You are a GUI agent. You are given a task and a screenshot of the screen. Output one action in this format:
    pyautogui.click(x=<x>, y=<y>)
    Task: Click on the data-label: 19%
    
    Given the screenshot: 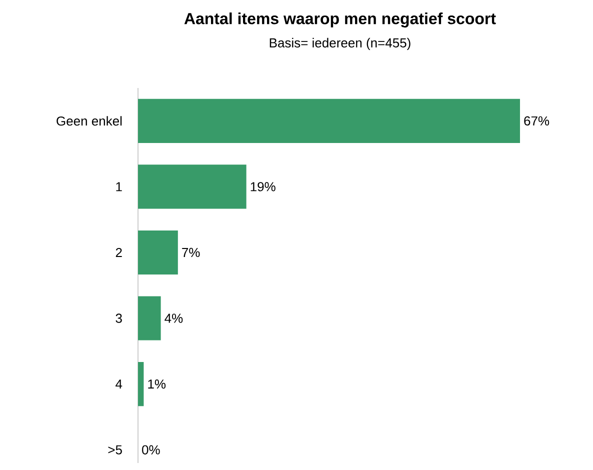 What is the action you would take?
    pyautogui.click(x=263, y=187)
    